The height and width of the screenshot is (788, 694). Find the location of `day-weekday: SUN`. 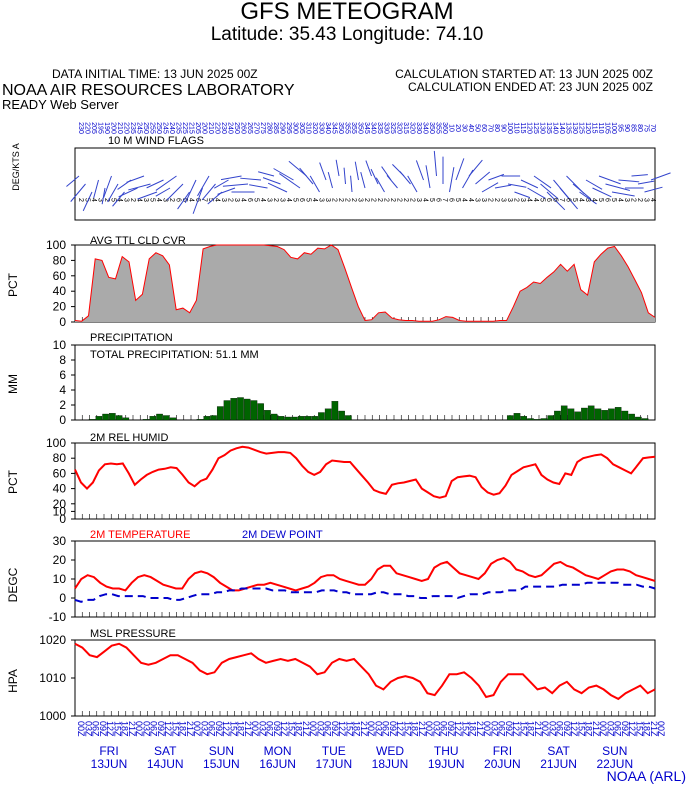

day-weekday: SUN is located at coordinates (221, 751).